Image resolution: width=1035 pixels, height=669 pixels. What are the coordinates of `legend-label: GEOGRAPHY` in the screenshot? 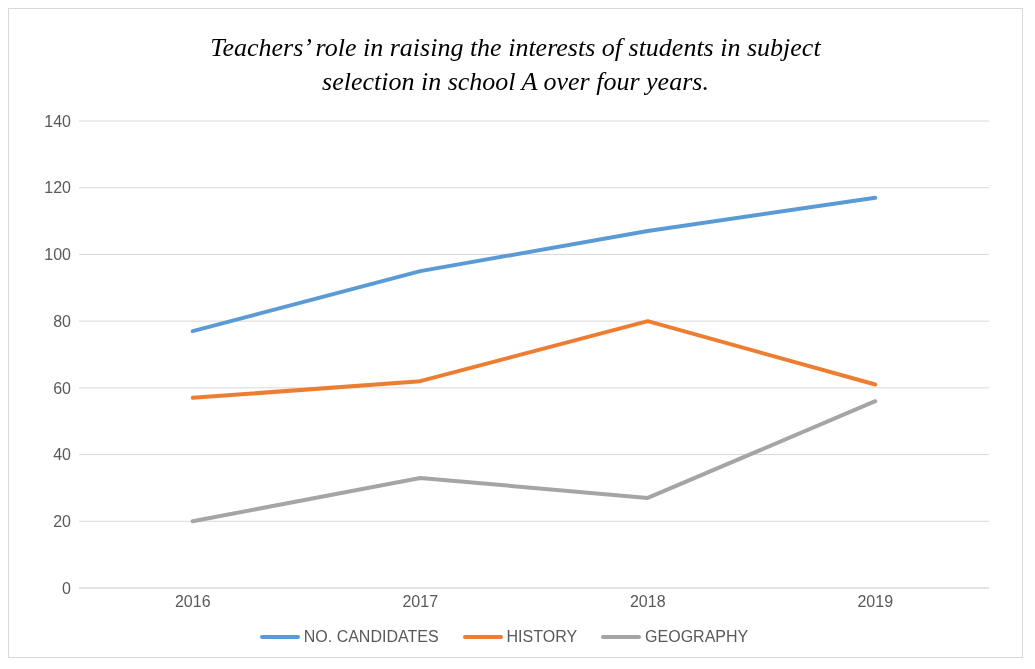 It's located at (696, 637).